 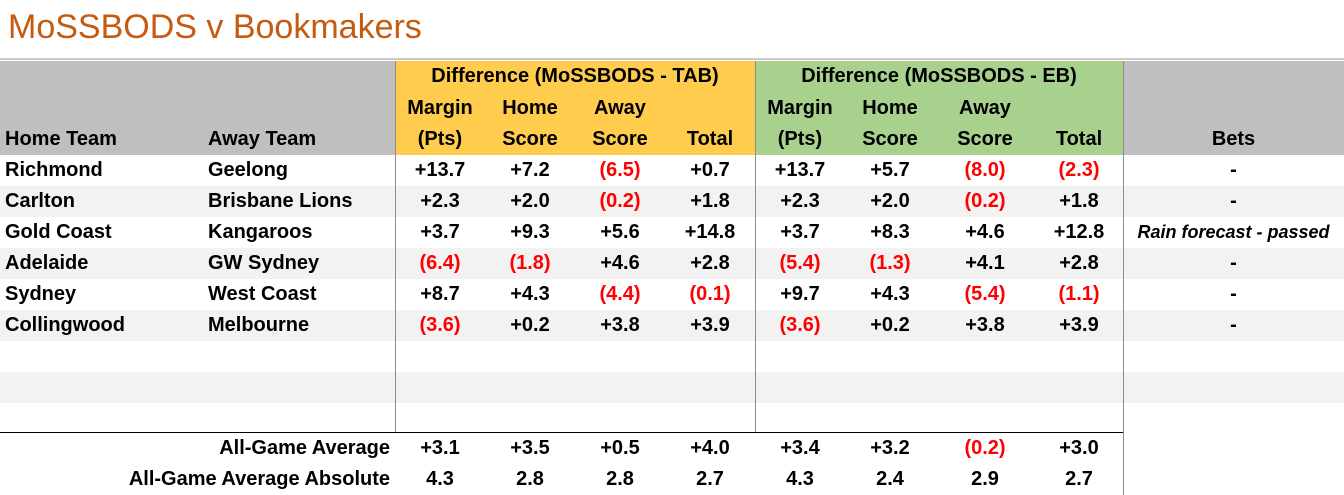 What do you see at coordinates (800, 170) in the screenshot?
I see `eb-margin-cell: +13.7` at bounding box center [800, 170].